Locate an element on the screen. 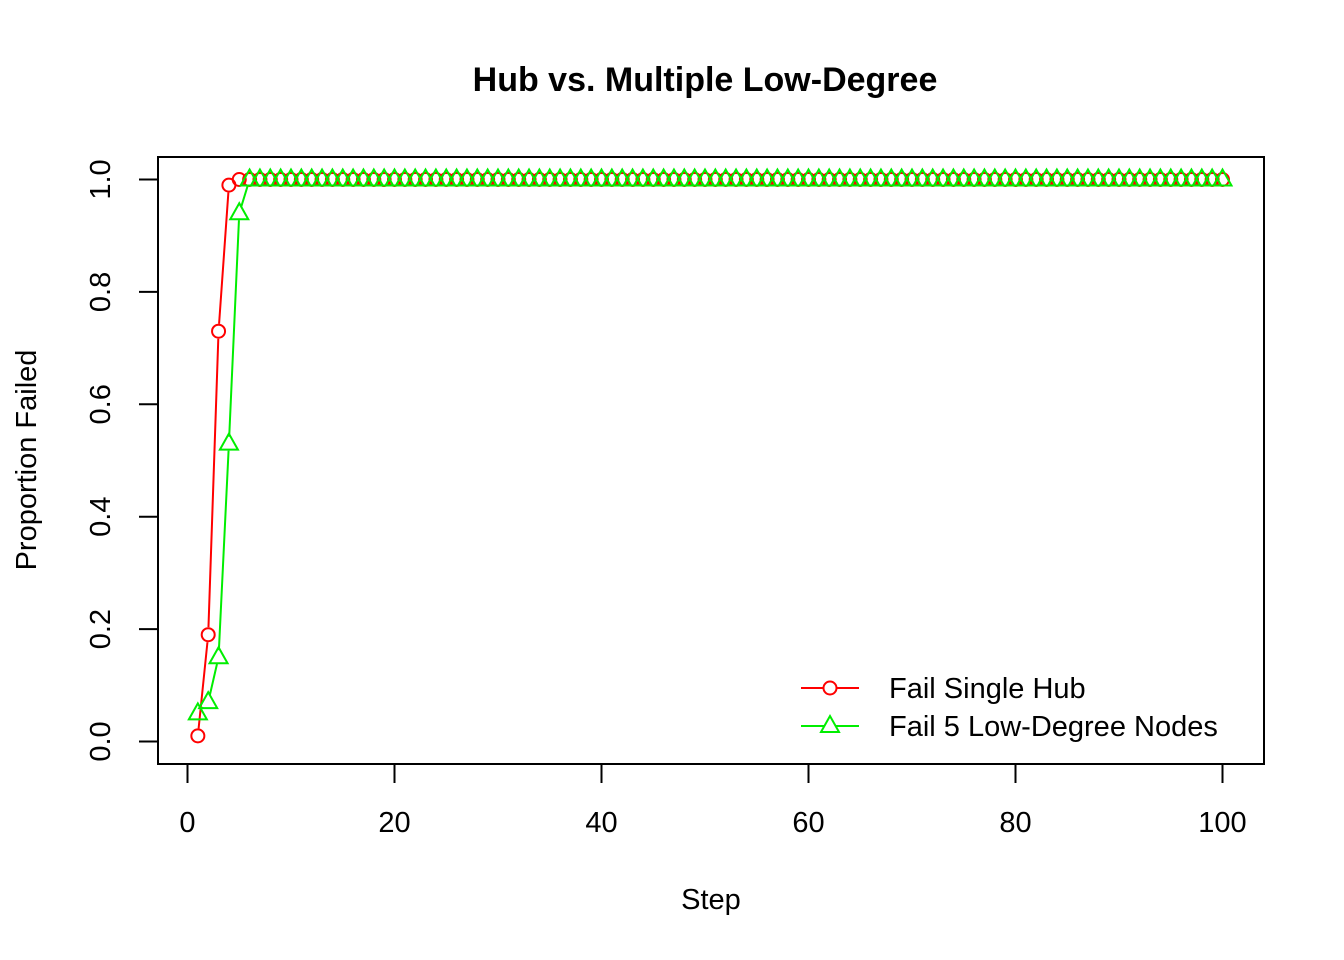 The height and width of the screenshot is (960, 1344). y-tick-label: 1.0 is located at coordinates (101, 179).